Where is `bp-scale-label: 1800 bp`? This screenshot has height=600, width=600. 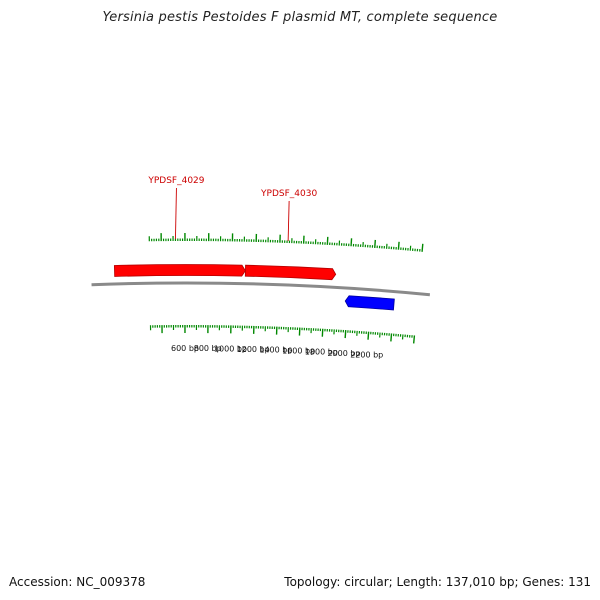
bp-scale-label: 1800 bp is located at coordinates (321, 352).